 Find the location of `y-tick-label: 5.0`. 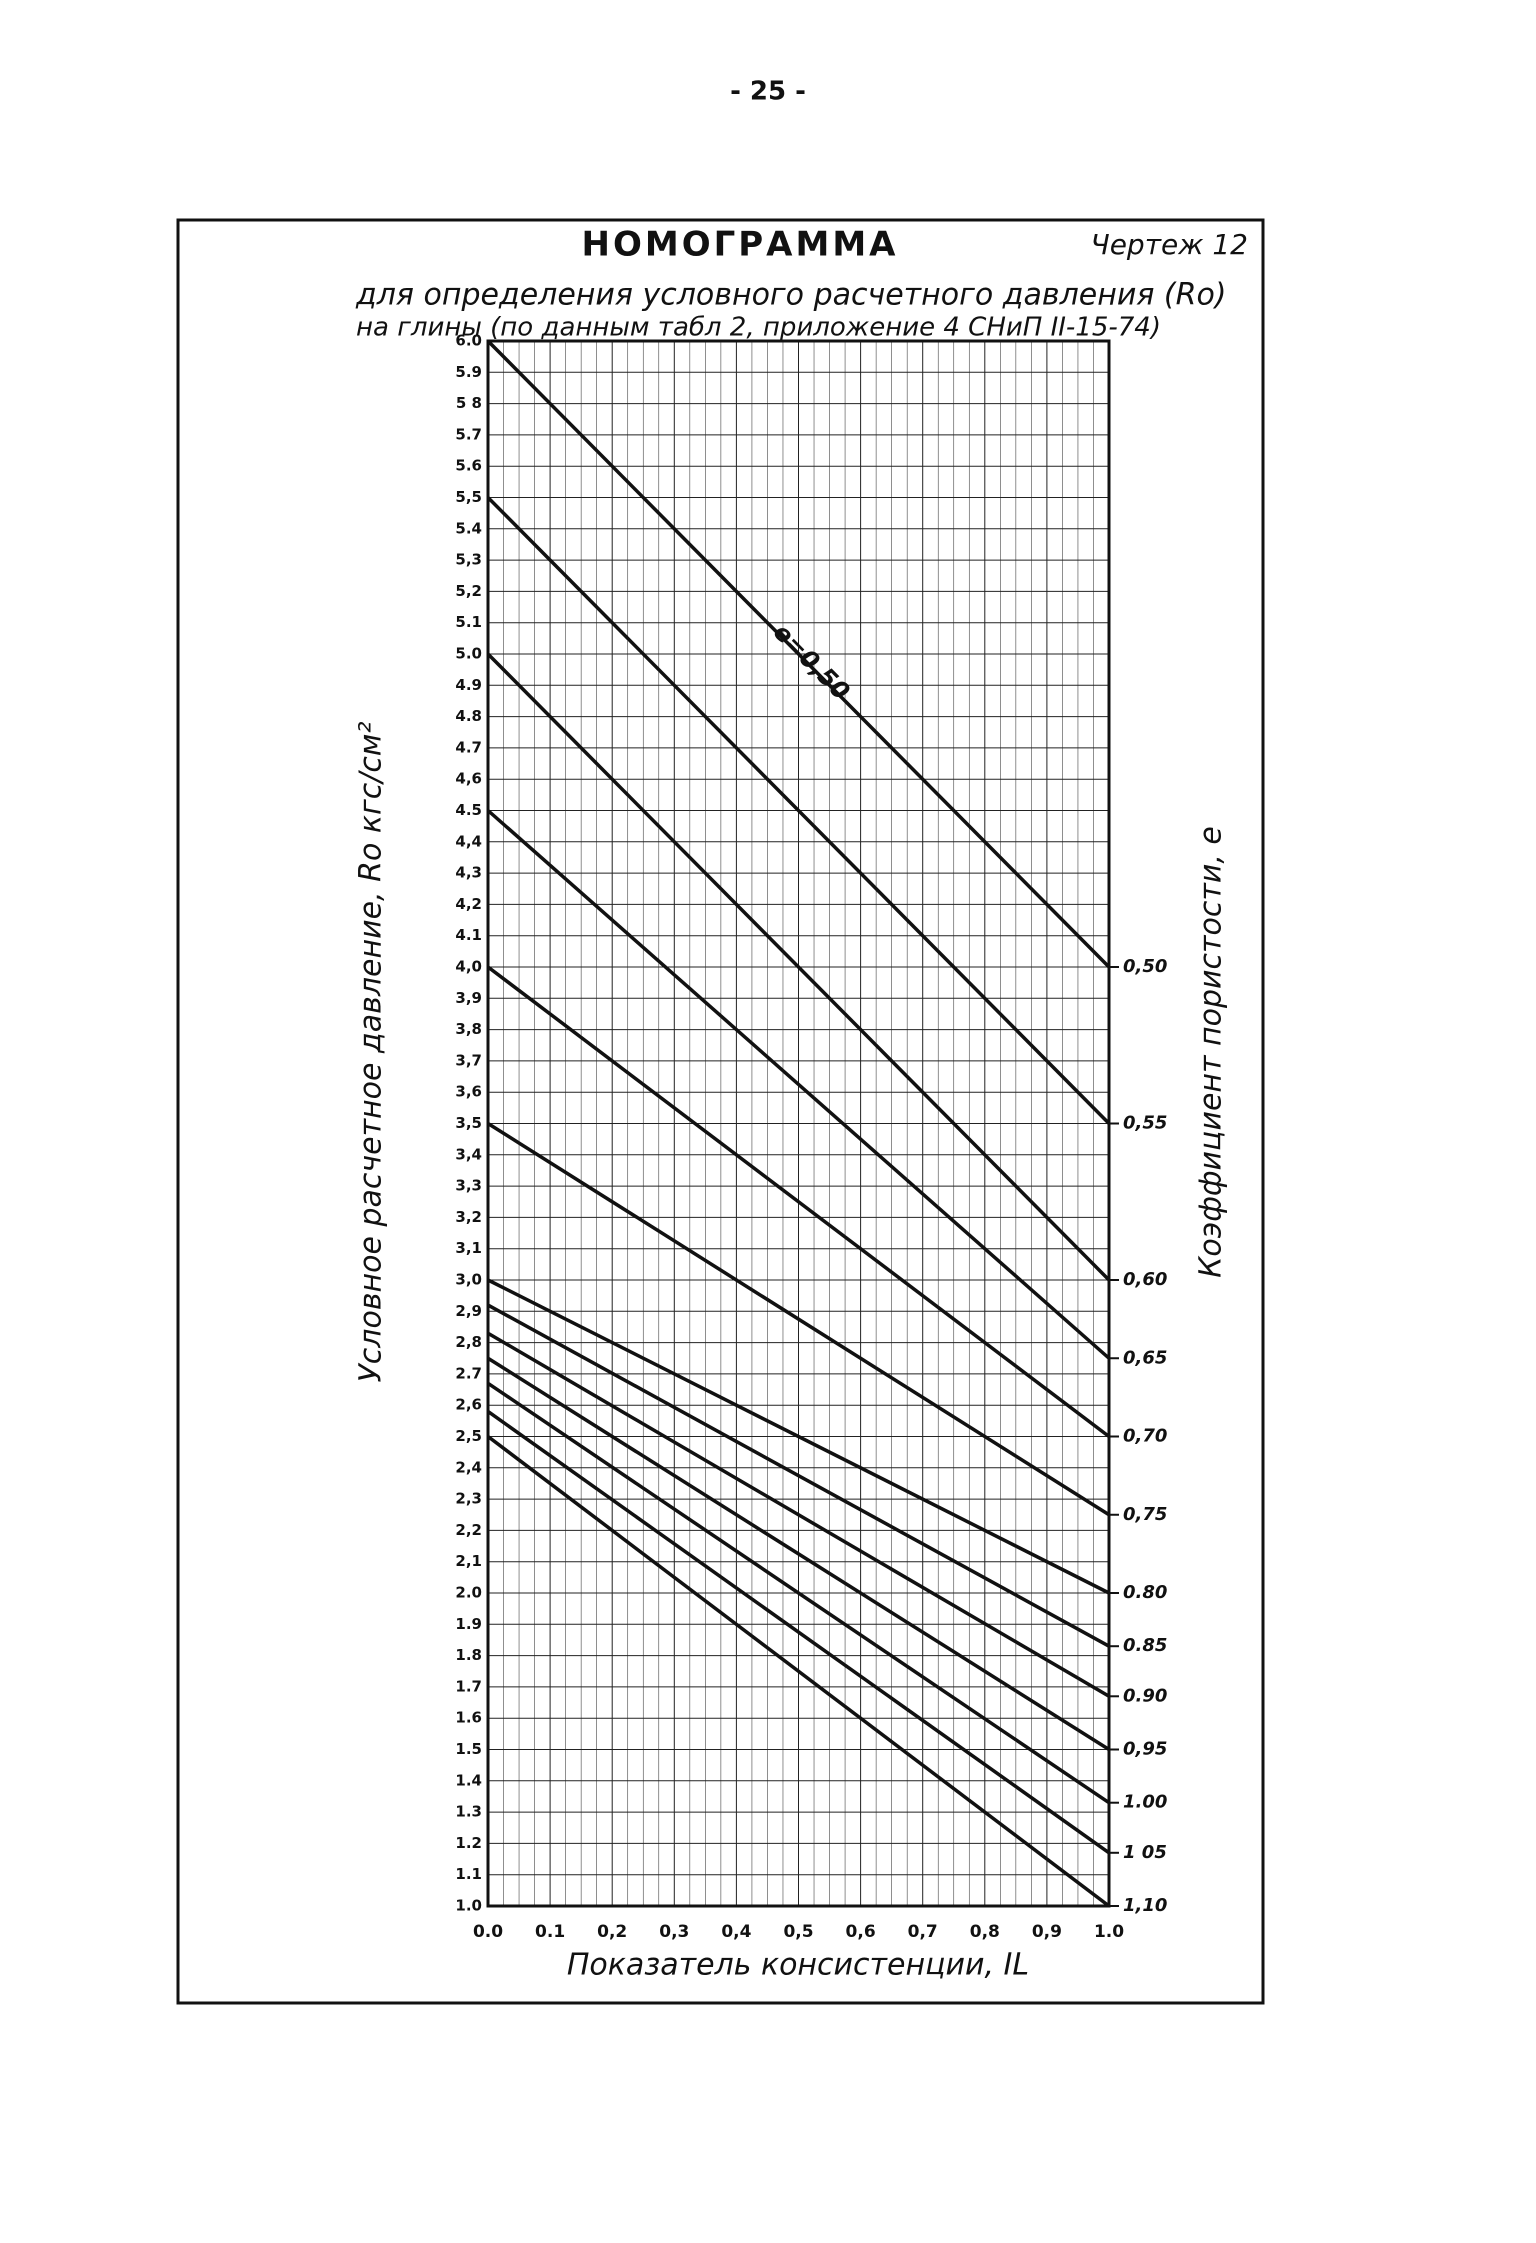

y-tick-label: 5.0 is located at coordinates (468, 654).